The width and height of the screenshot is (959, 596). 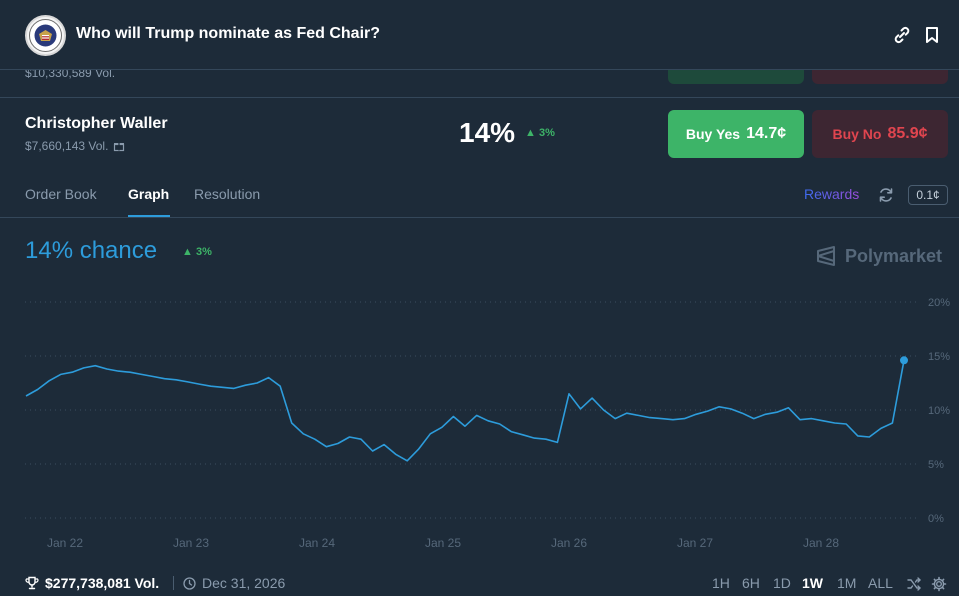 I want to click on gift-icon, so click(x=119, y=146).